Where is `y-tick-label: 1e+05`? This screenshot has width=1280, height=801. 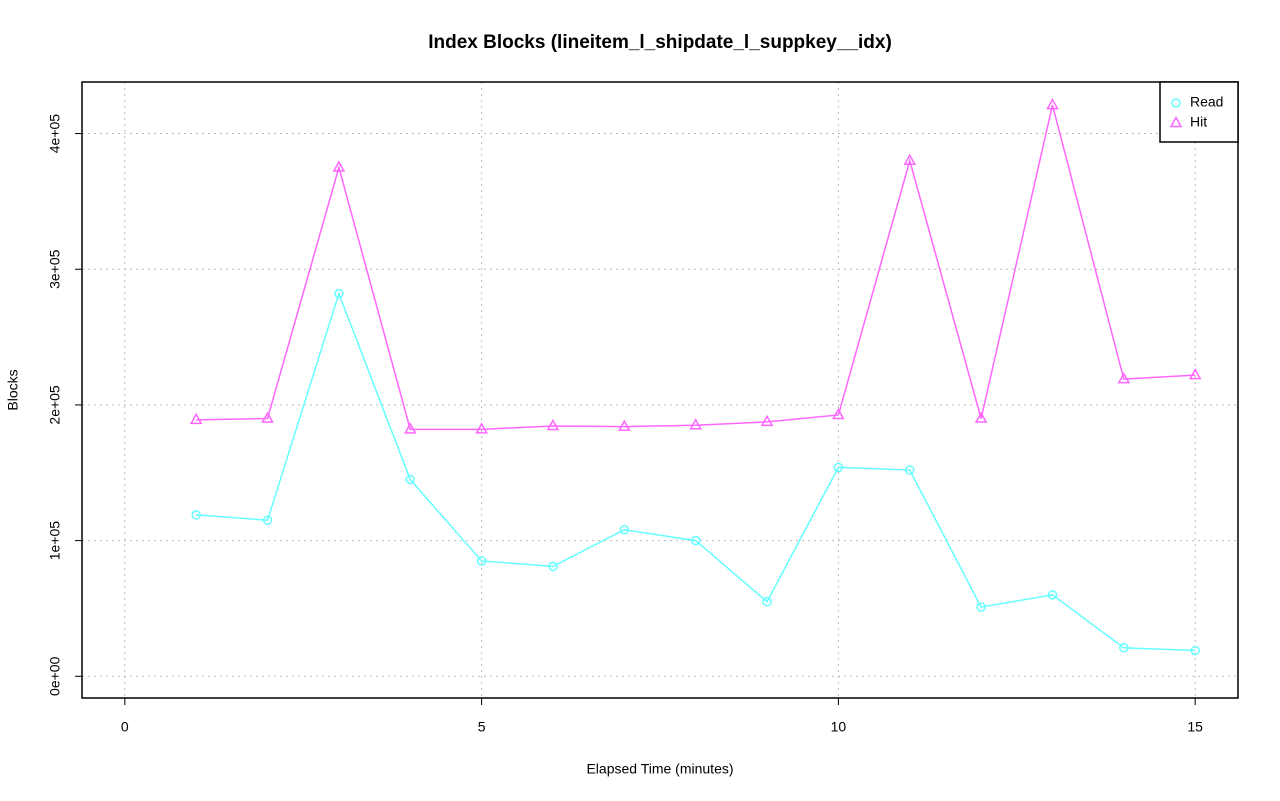
y-tick-label: 1e+05 is located at coordinates (55, 541).